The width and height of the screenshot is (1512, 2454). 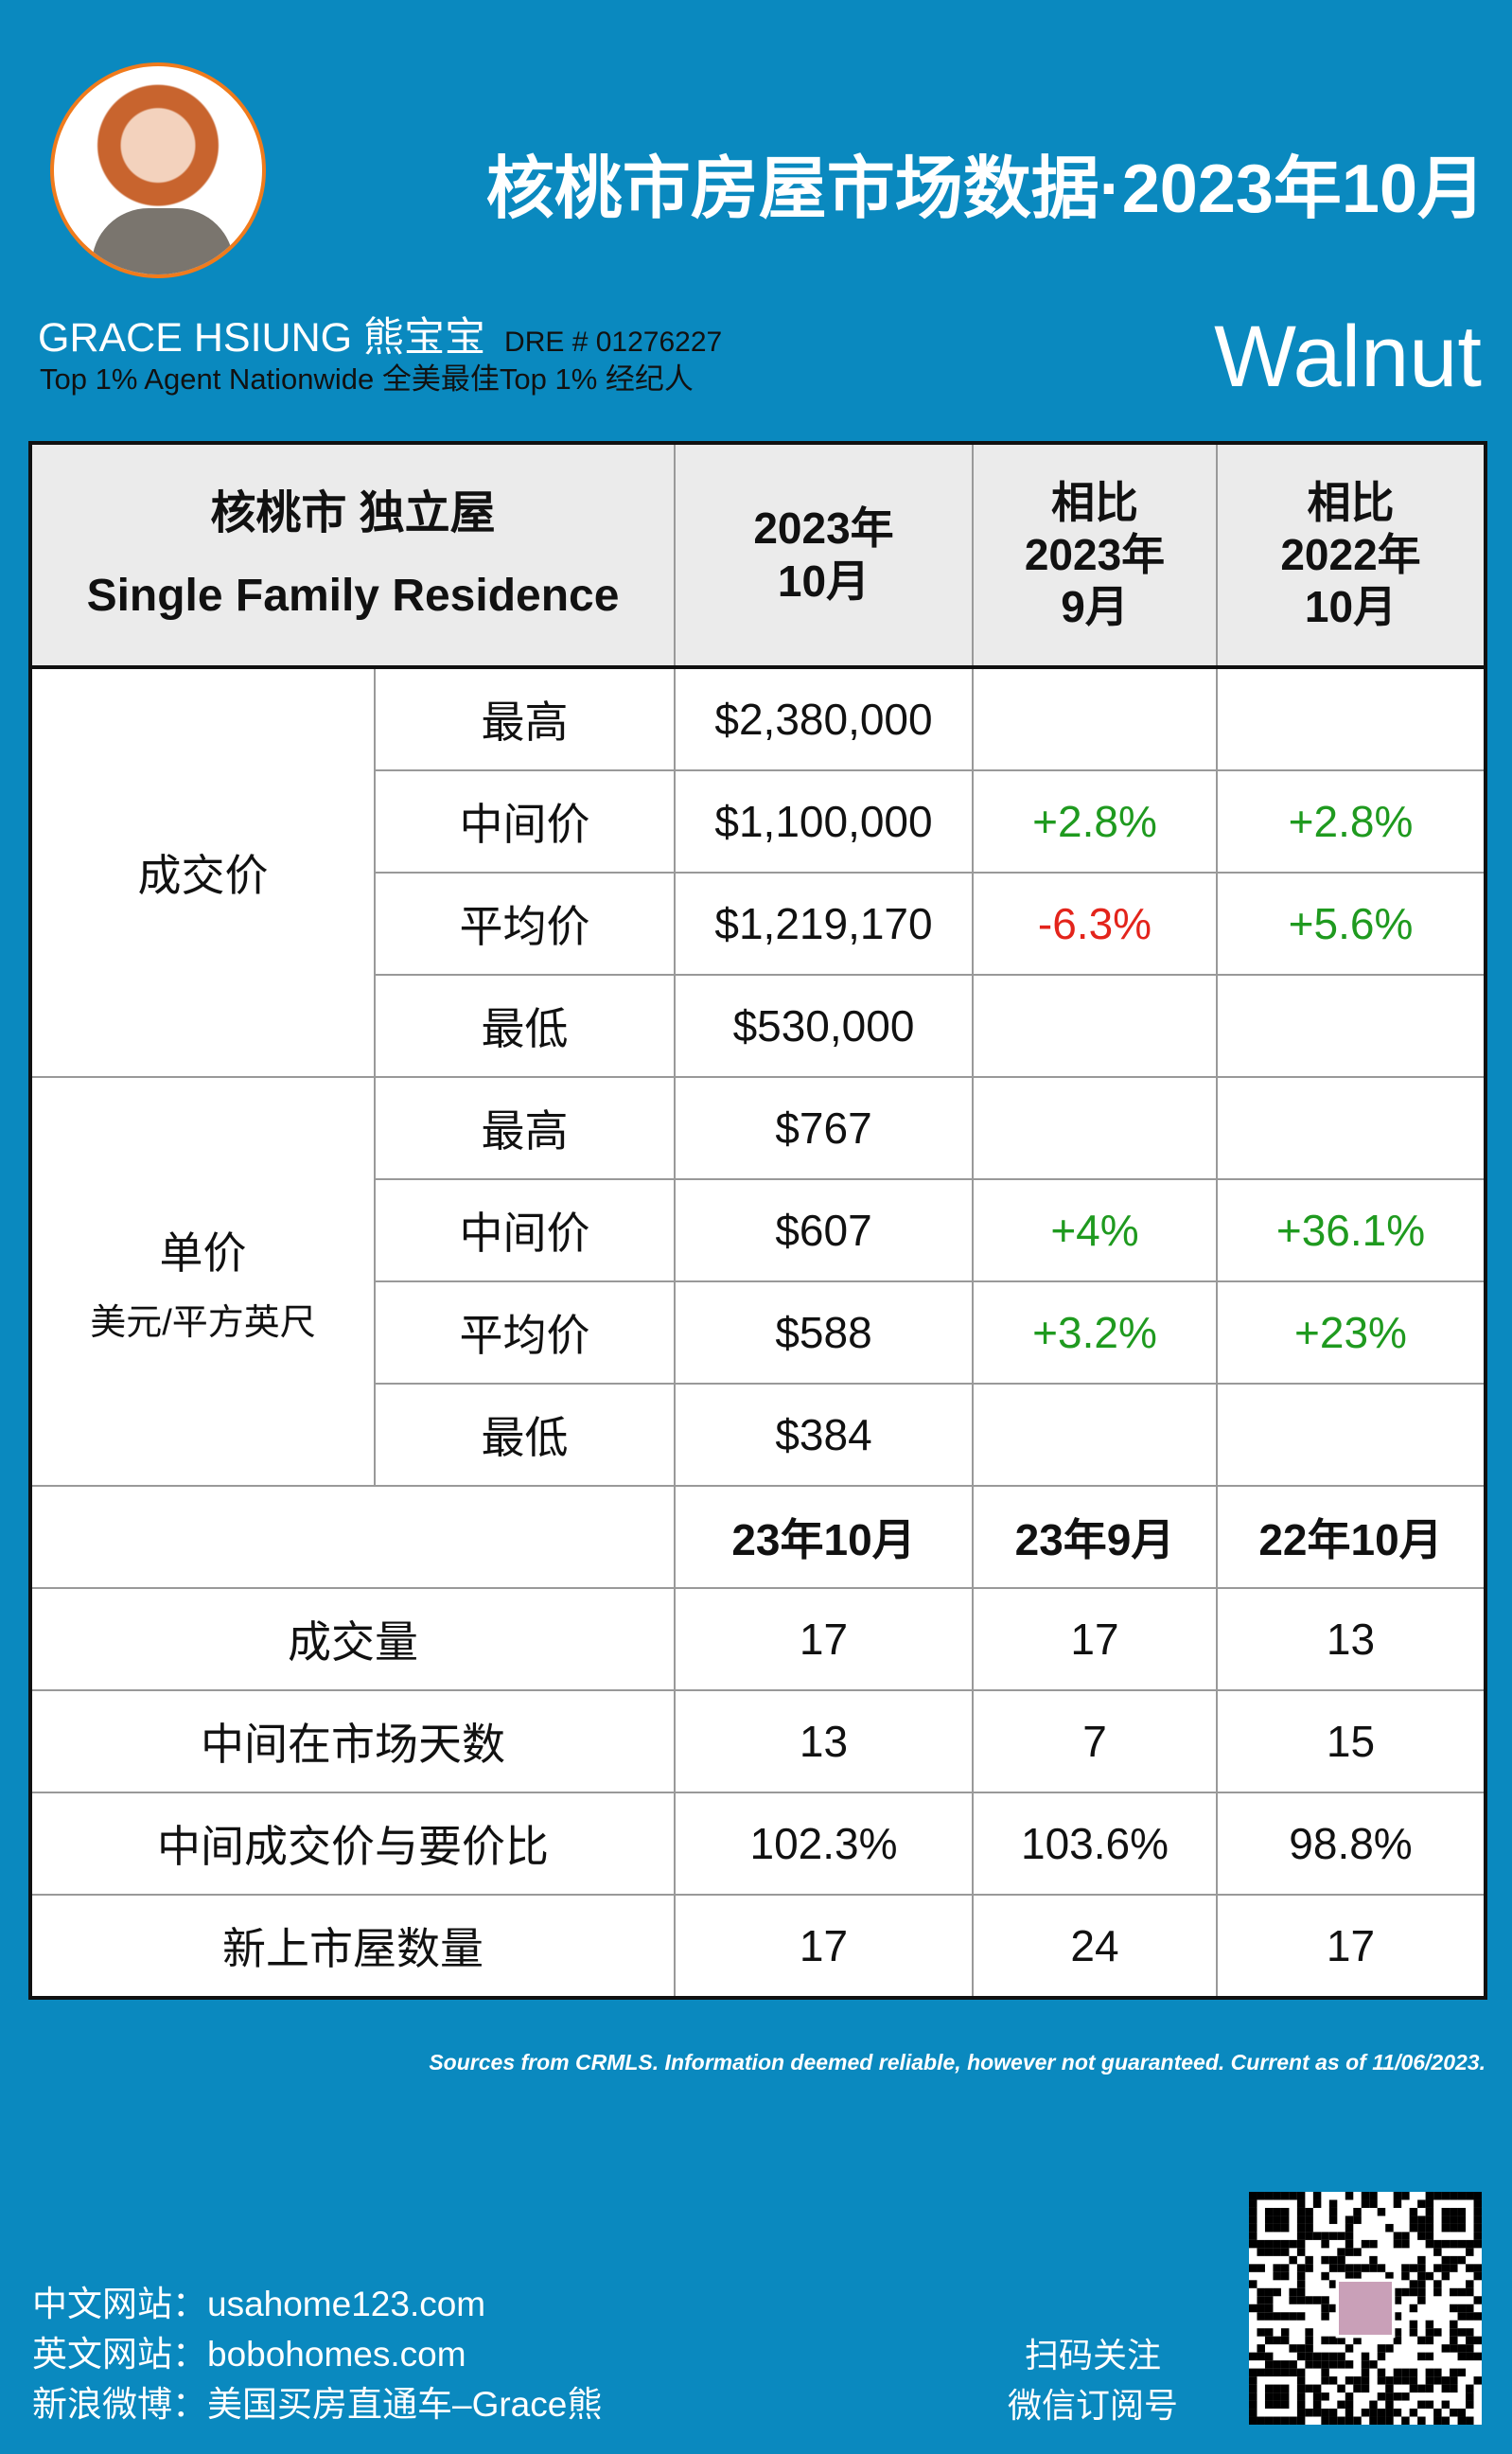 I want to click on stats-value: 102.3%, so click(x=824, y=1844).